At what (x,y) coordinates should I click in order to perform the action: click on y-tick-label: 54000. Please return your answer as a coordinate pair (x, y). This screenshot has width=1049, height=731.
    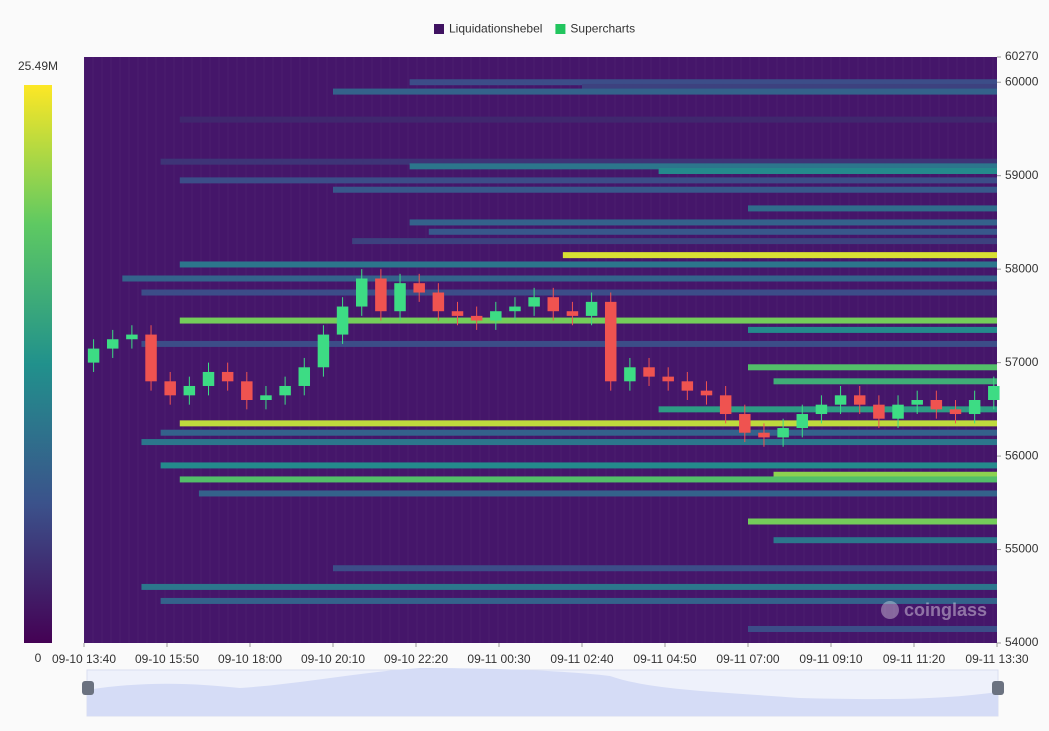
    Looking at the image, I should click on (1022, 642).